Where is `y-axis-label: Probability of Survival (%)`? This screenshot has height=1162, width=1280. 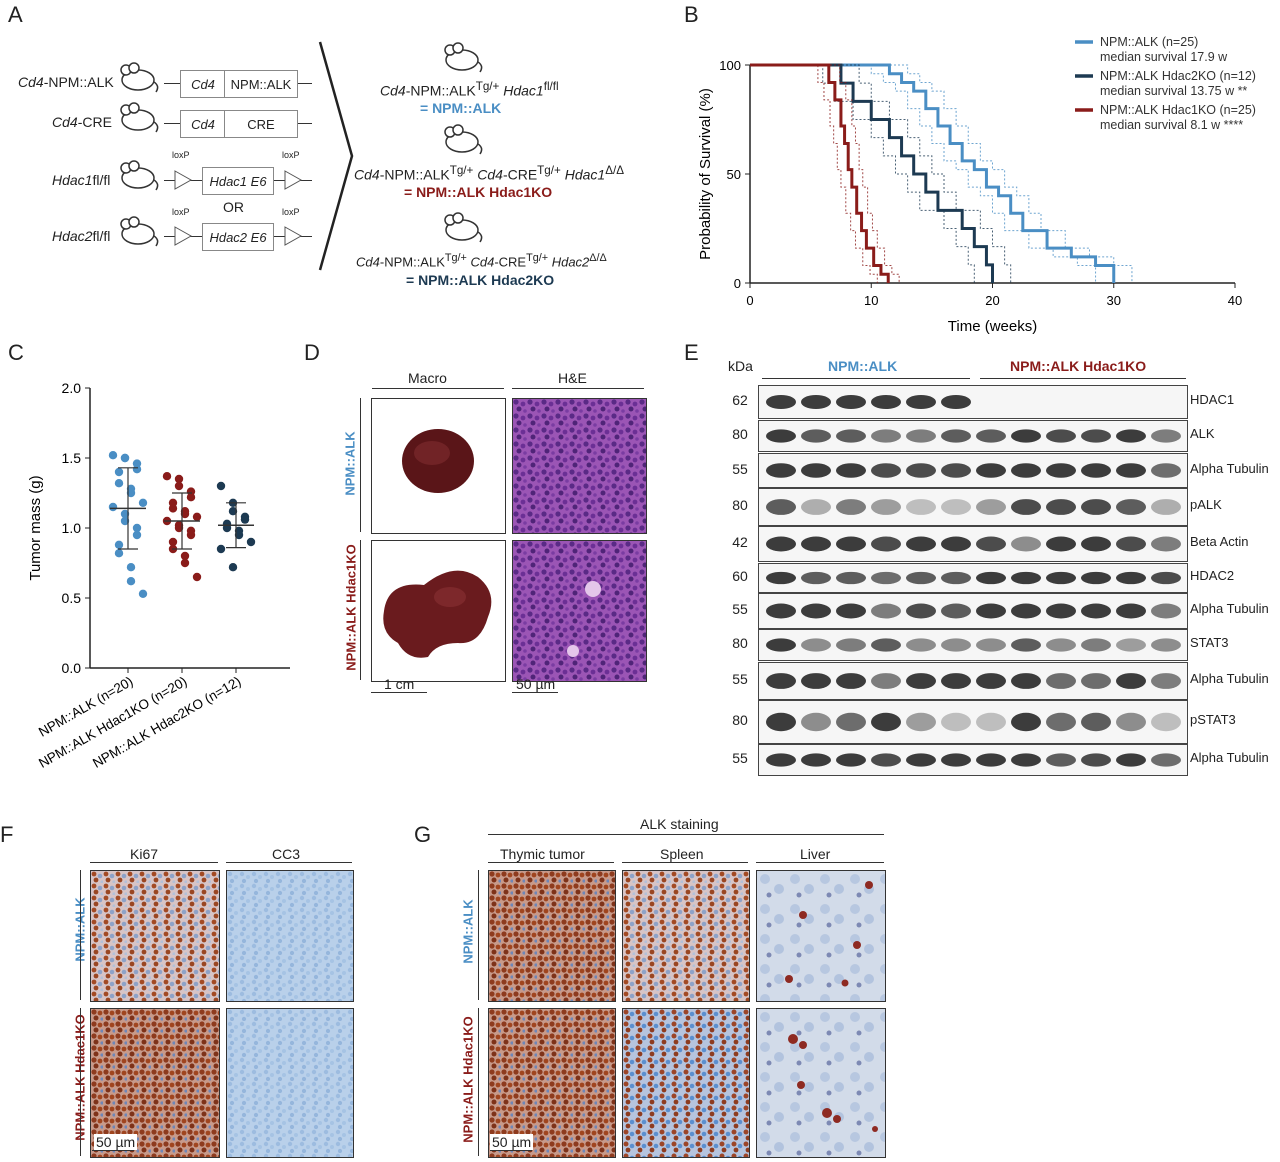
y-axis-label: Probability of Survival (%) is located at coordinates (705, 174).